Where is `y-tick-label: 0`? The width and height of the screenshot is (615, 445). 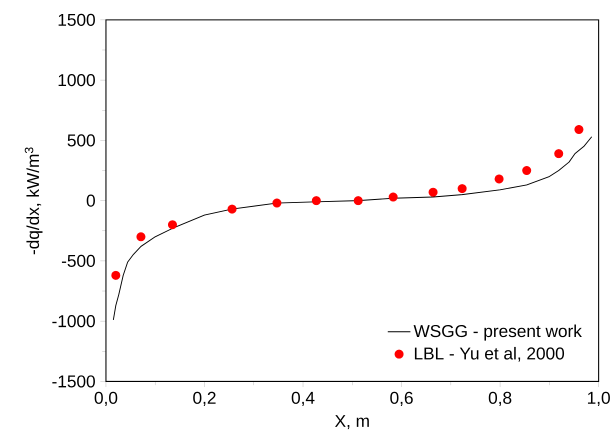
y-tick-label: 0 is located at coordinates (90, 200).